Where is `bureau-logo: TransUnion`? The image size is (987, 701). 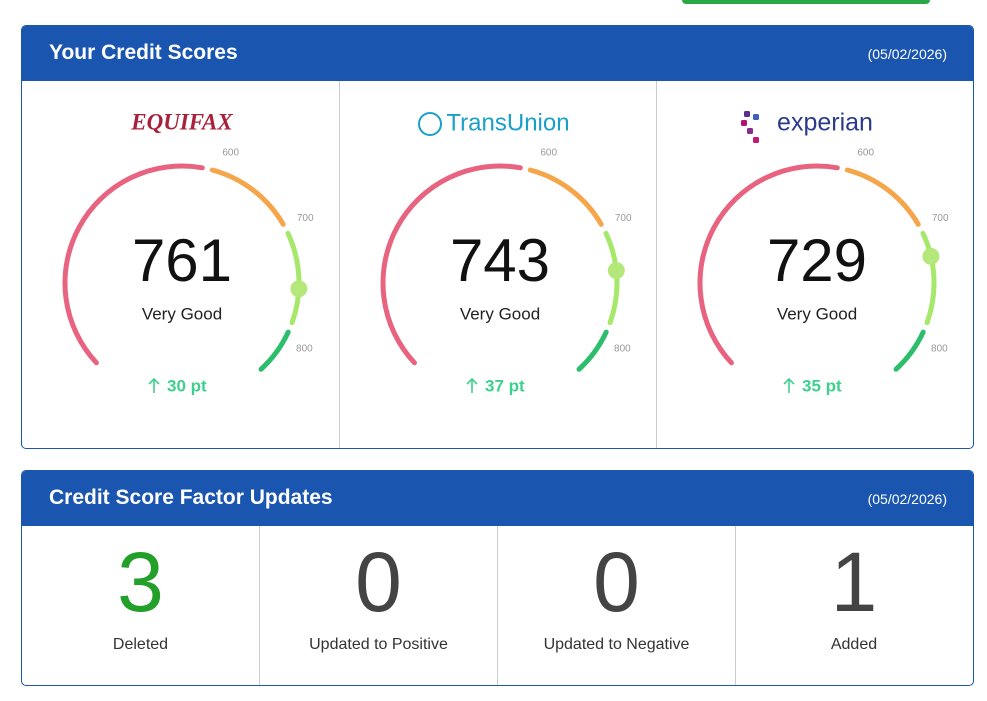
bureau-logo: TransUnion is located at coordinates (507, 122).